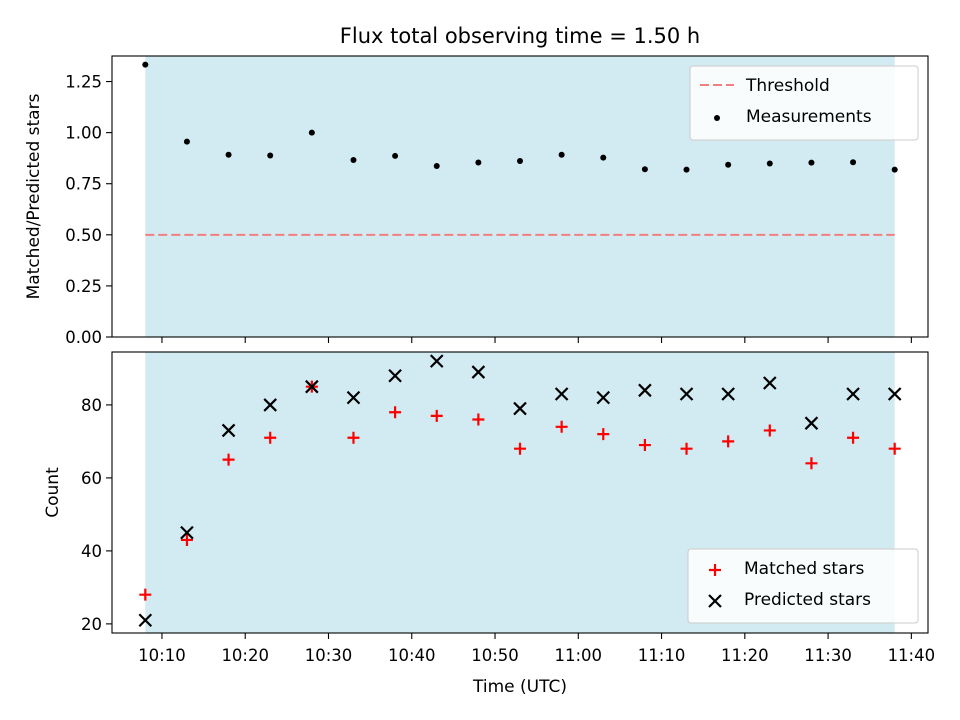 This screenshot has width=960, height=720. What do you see at coordinates (715, 570) in the screenshot?
I see `legend-matched-stars-swatch` at bounding box center [715, 570].